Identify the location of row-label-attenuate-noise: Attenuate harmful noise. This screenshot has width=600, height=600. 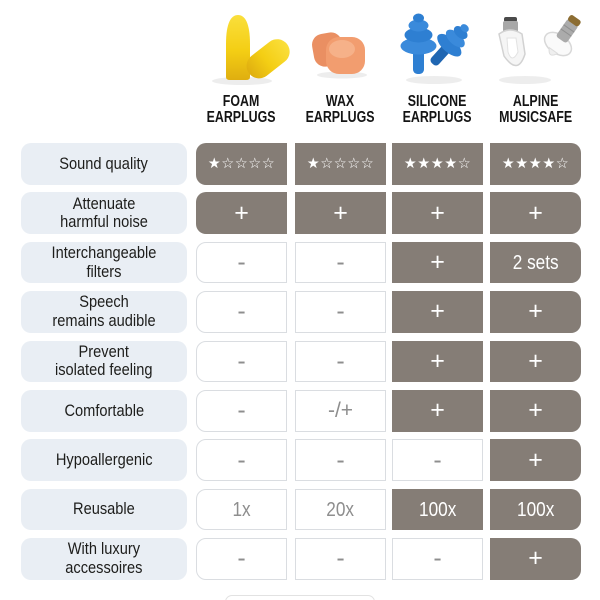
(104, 213).